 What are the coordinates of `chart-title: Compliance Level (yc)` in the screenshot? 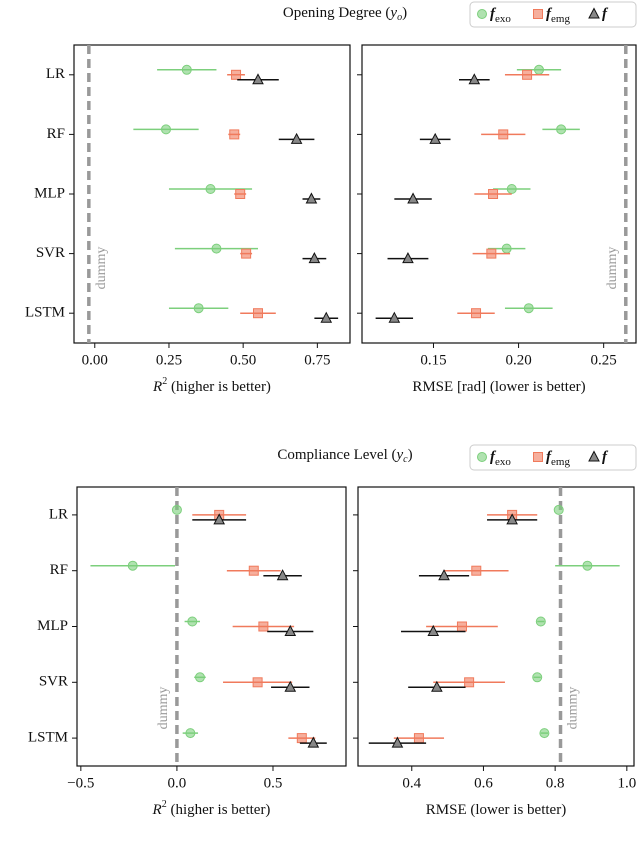 It's located at (344, 456).